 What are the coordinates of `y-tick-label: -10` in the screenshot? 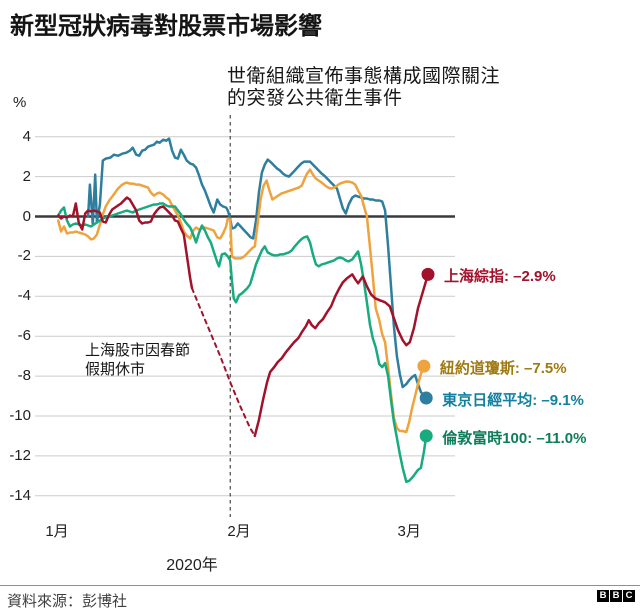 It's located at (20, 415).